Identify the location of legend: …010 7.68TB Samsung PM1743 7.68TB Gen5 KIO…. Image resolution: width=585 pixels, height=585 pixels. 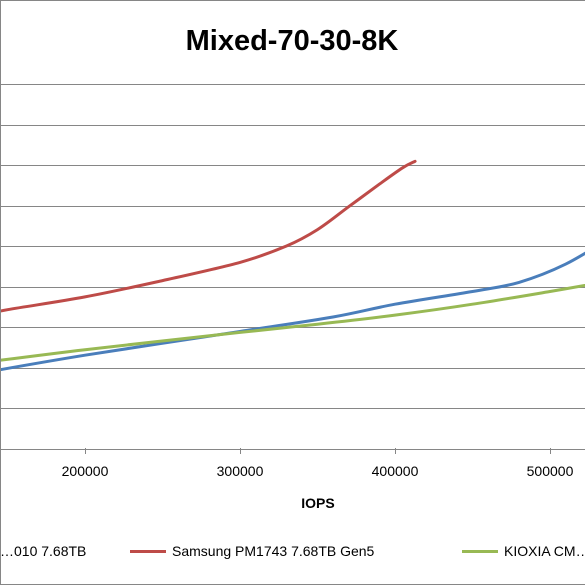
(292, 551).